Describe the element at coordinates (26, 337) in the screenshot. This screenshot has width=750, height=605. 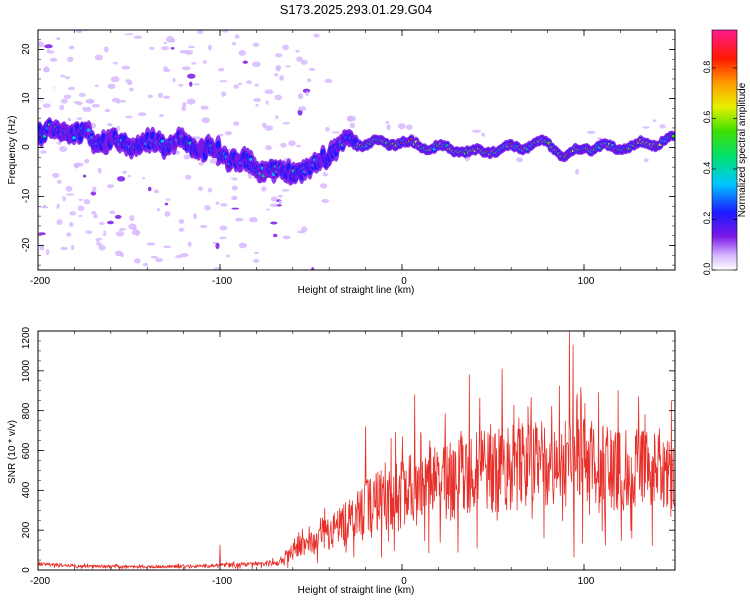
I see `snr-ytick-label: 1200` at that location.